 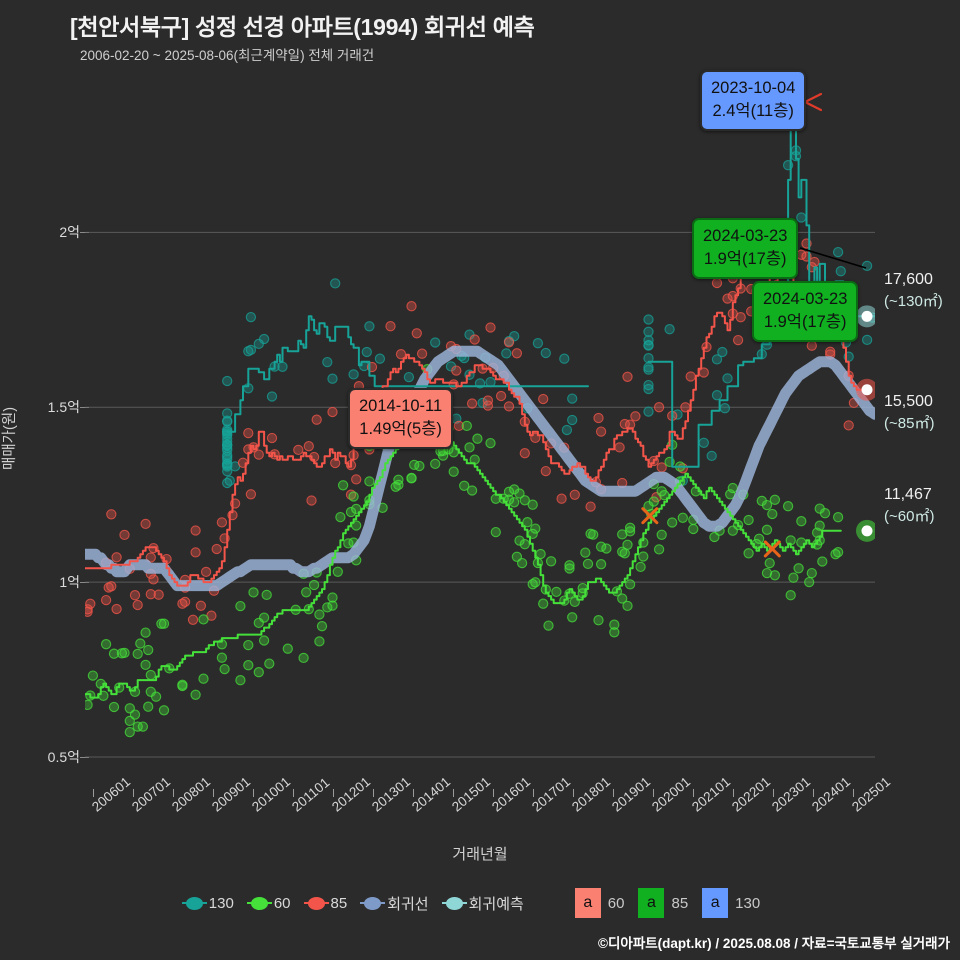 I want to click on legend-annotation-label: 130, so click(x=748, y=903).